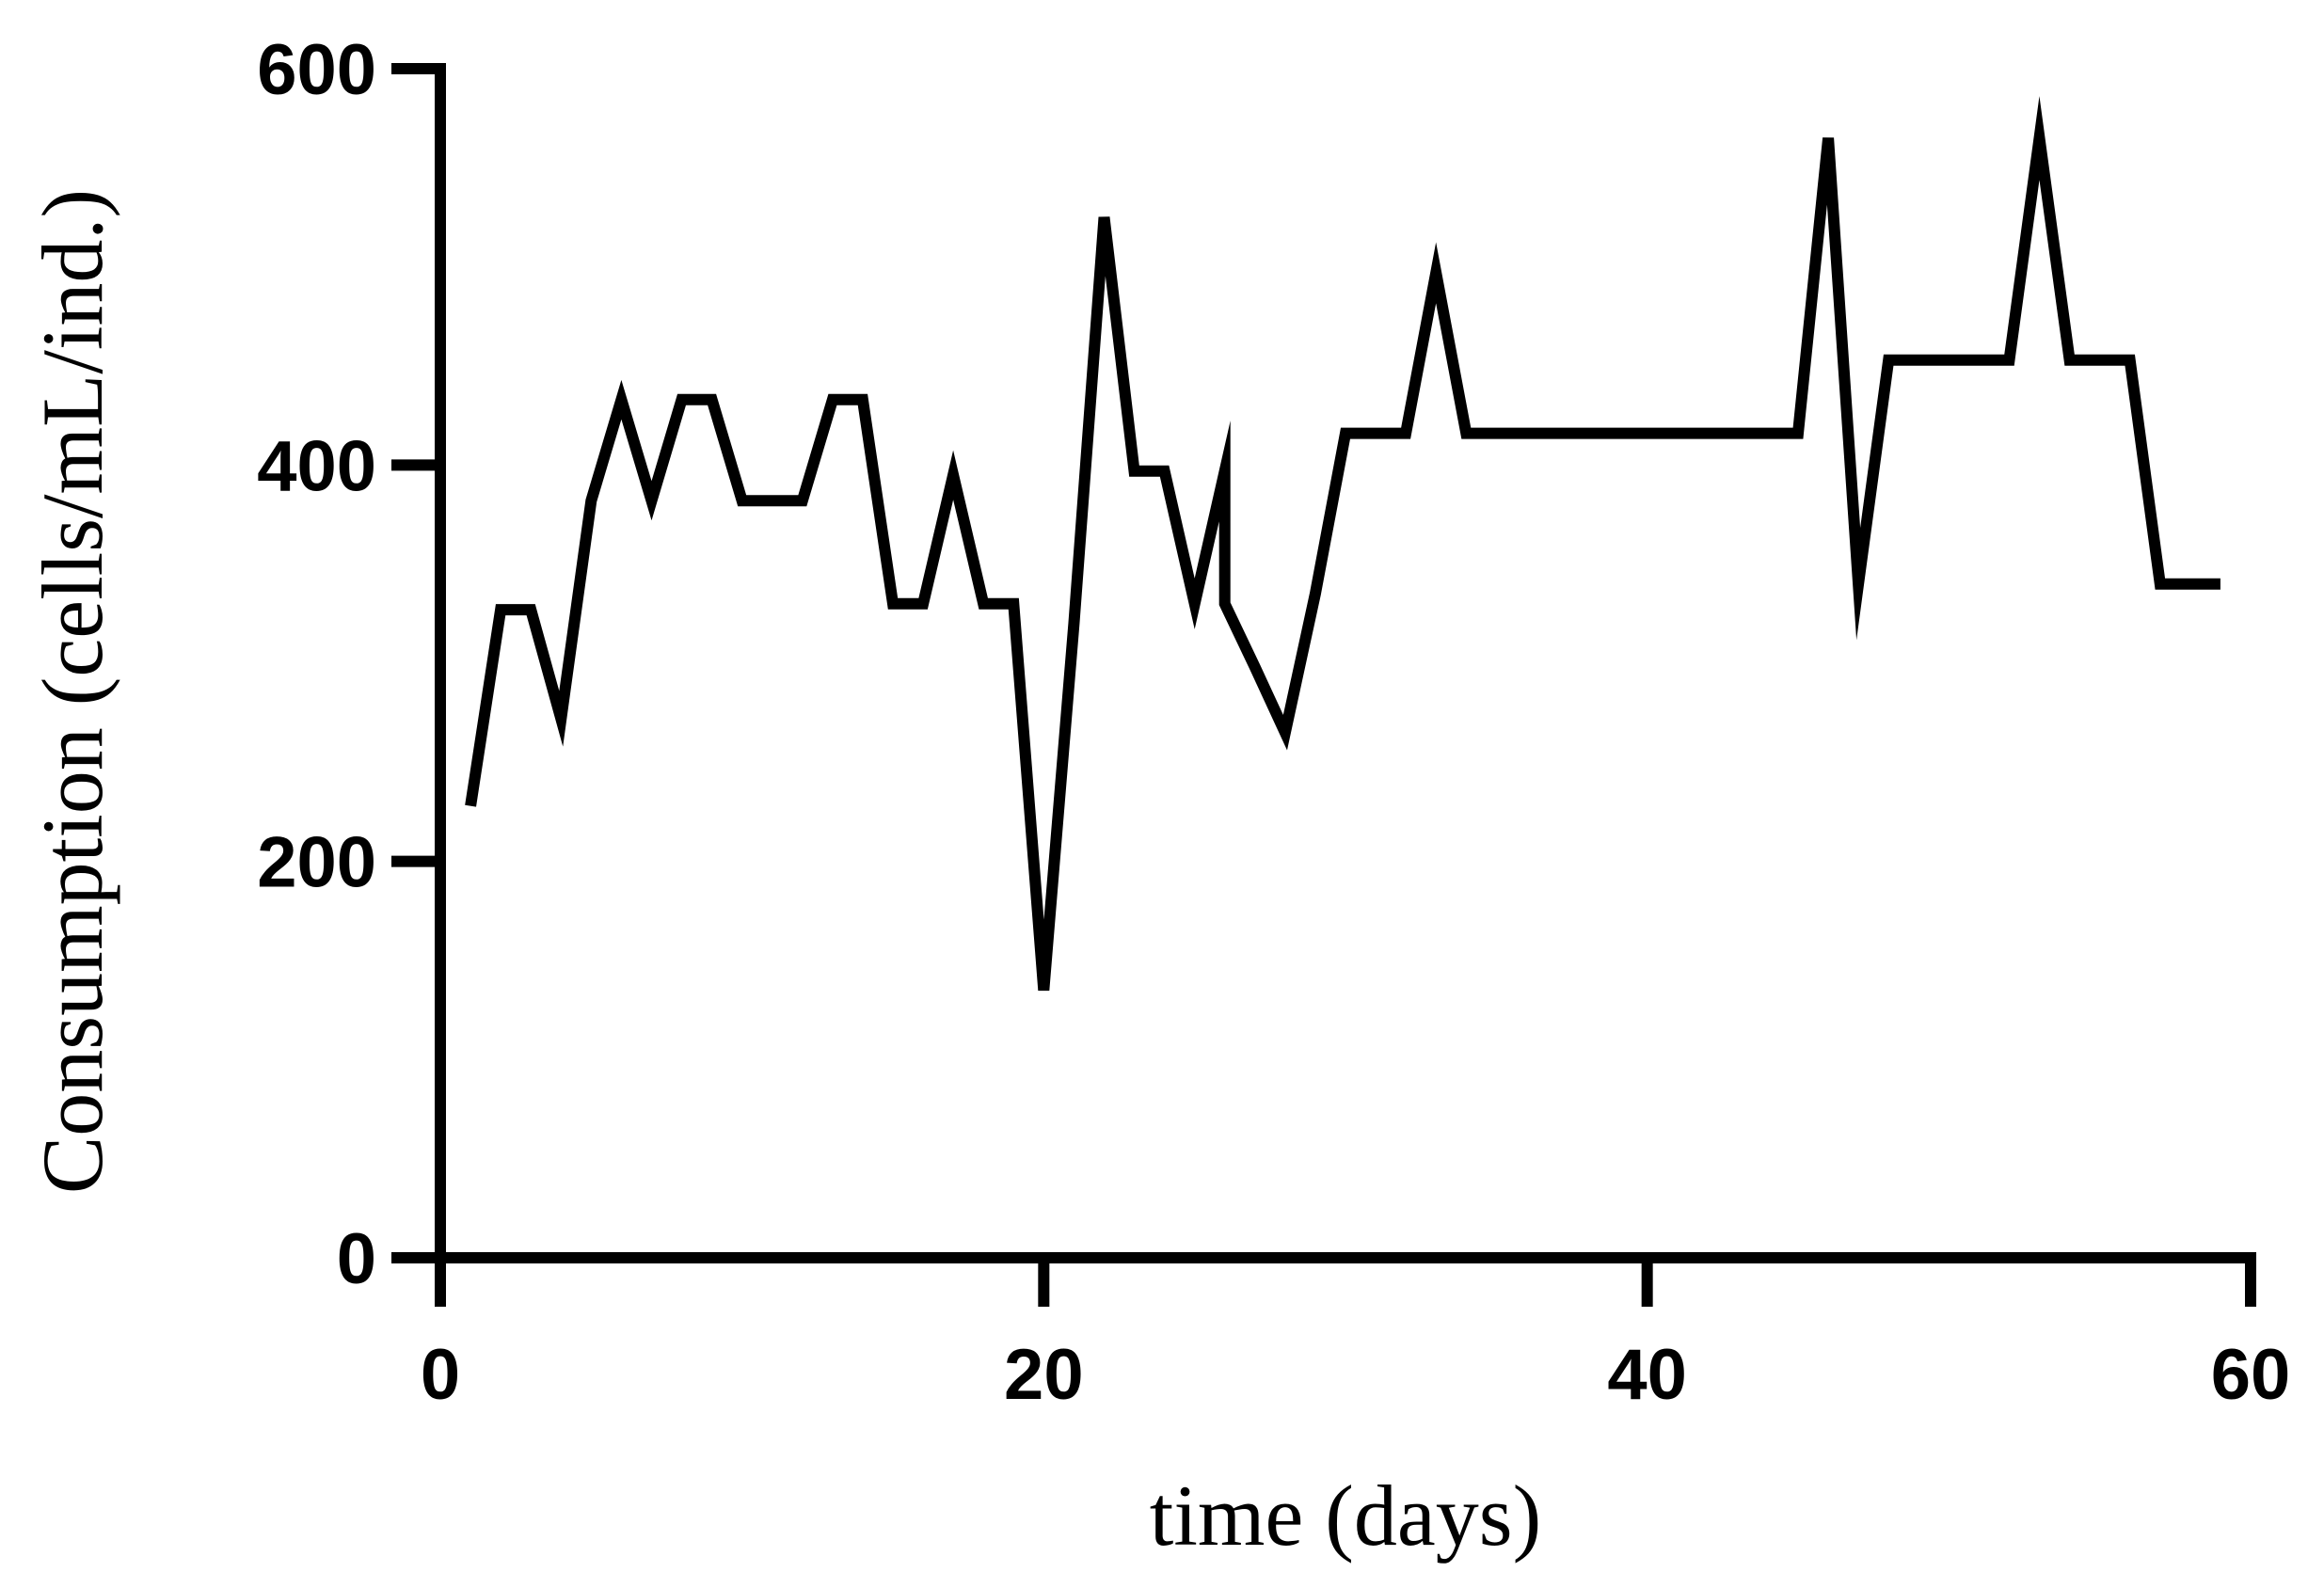 This screenshot has width=2324, height=1588. I want to click on x-tick-label: 20, so click(1044, 1375).